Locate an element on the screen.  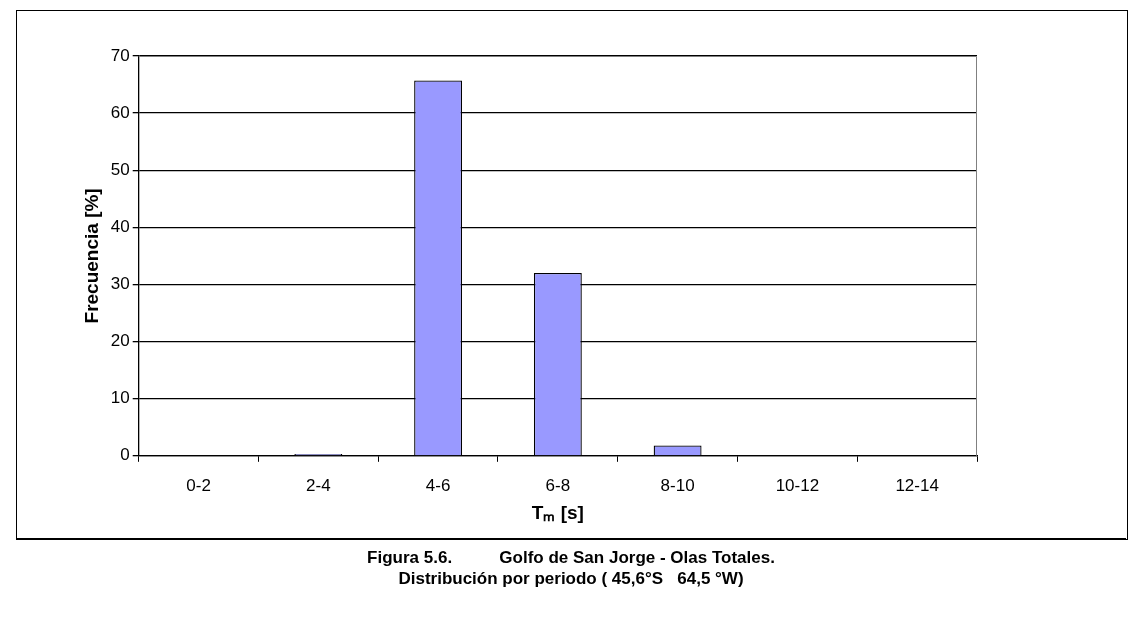
y-tick-label: 60 is located at coordinates (120, 112).